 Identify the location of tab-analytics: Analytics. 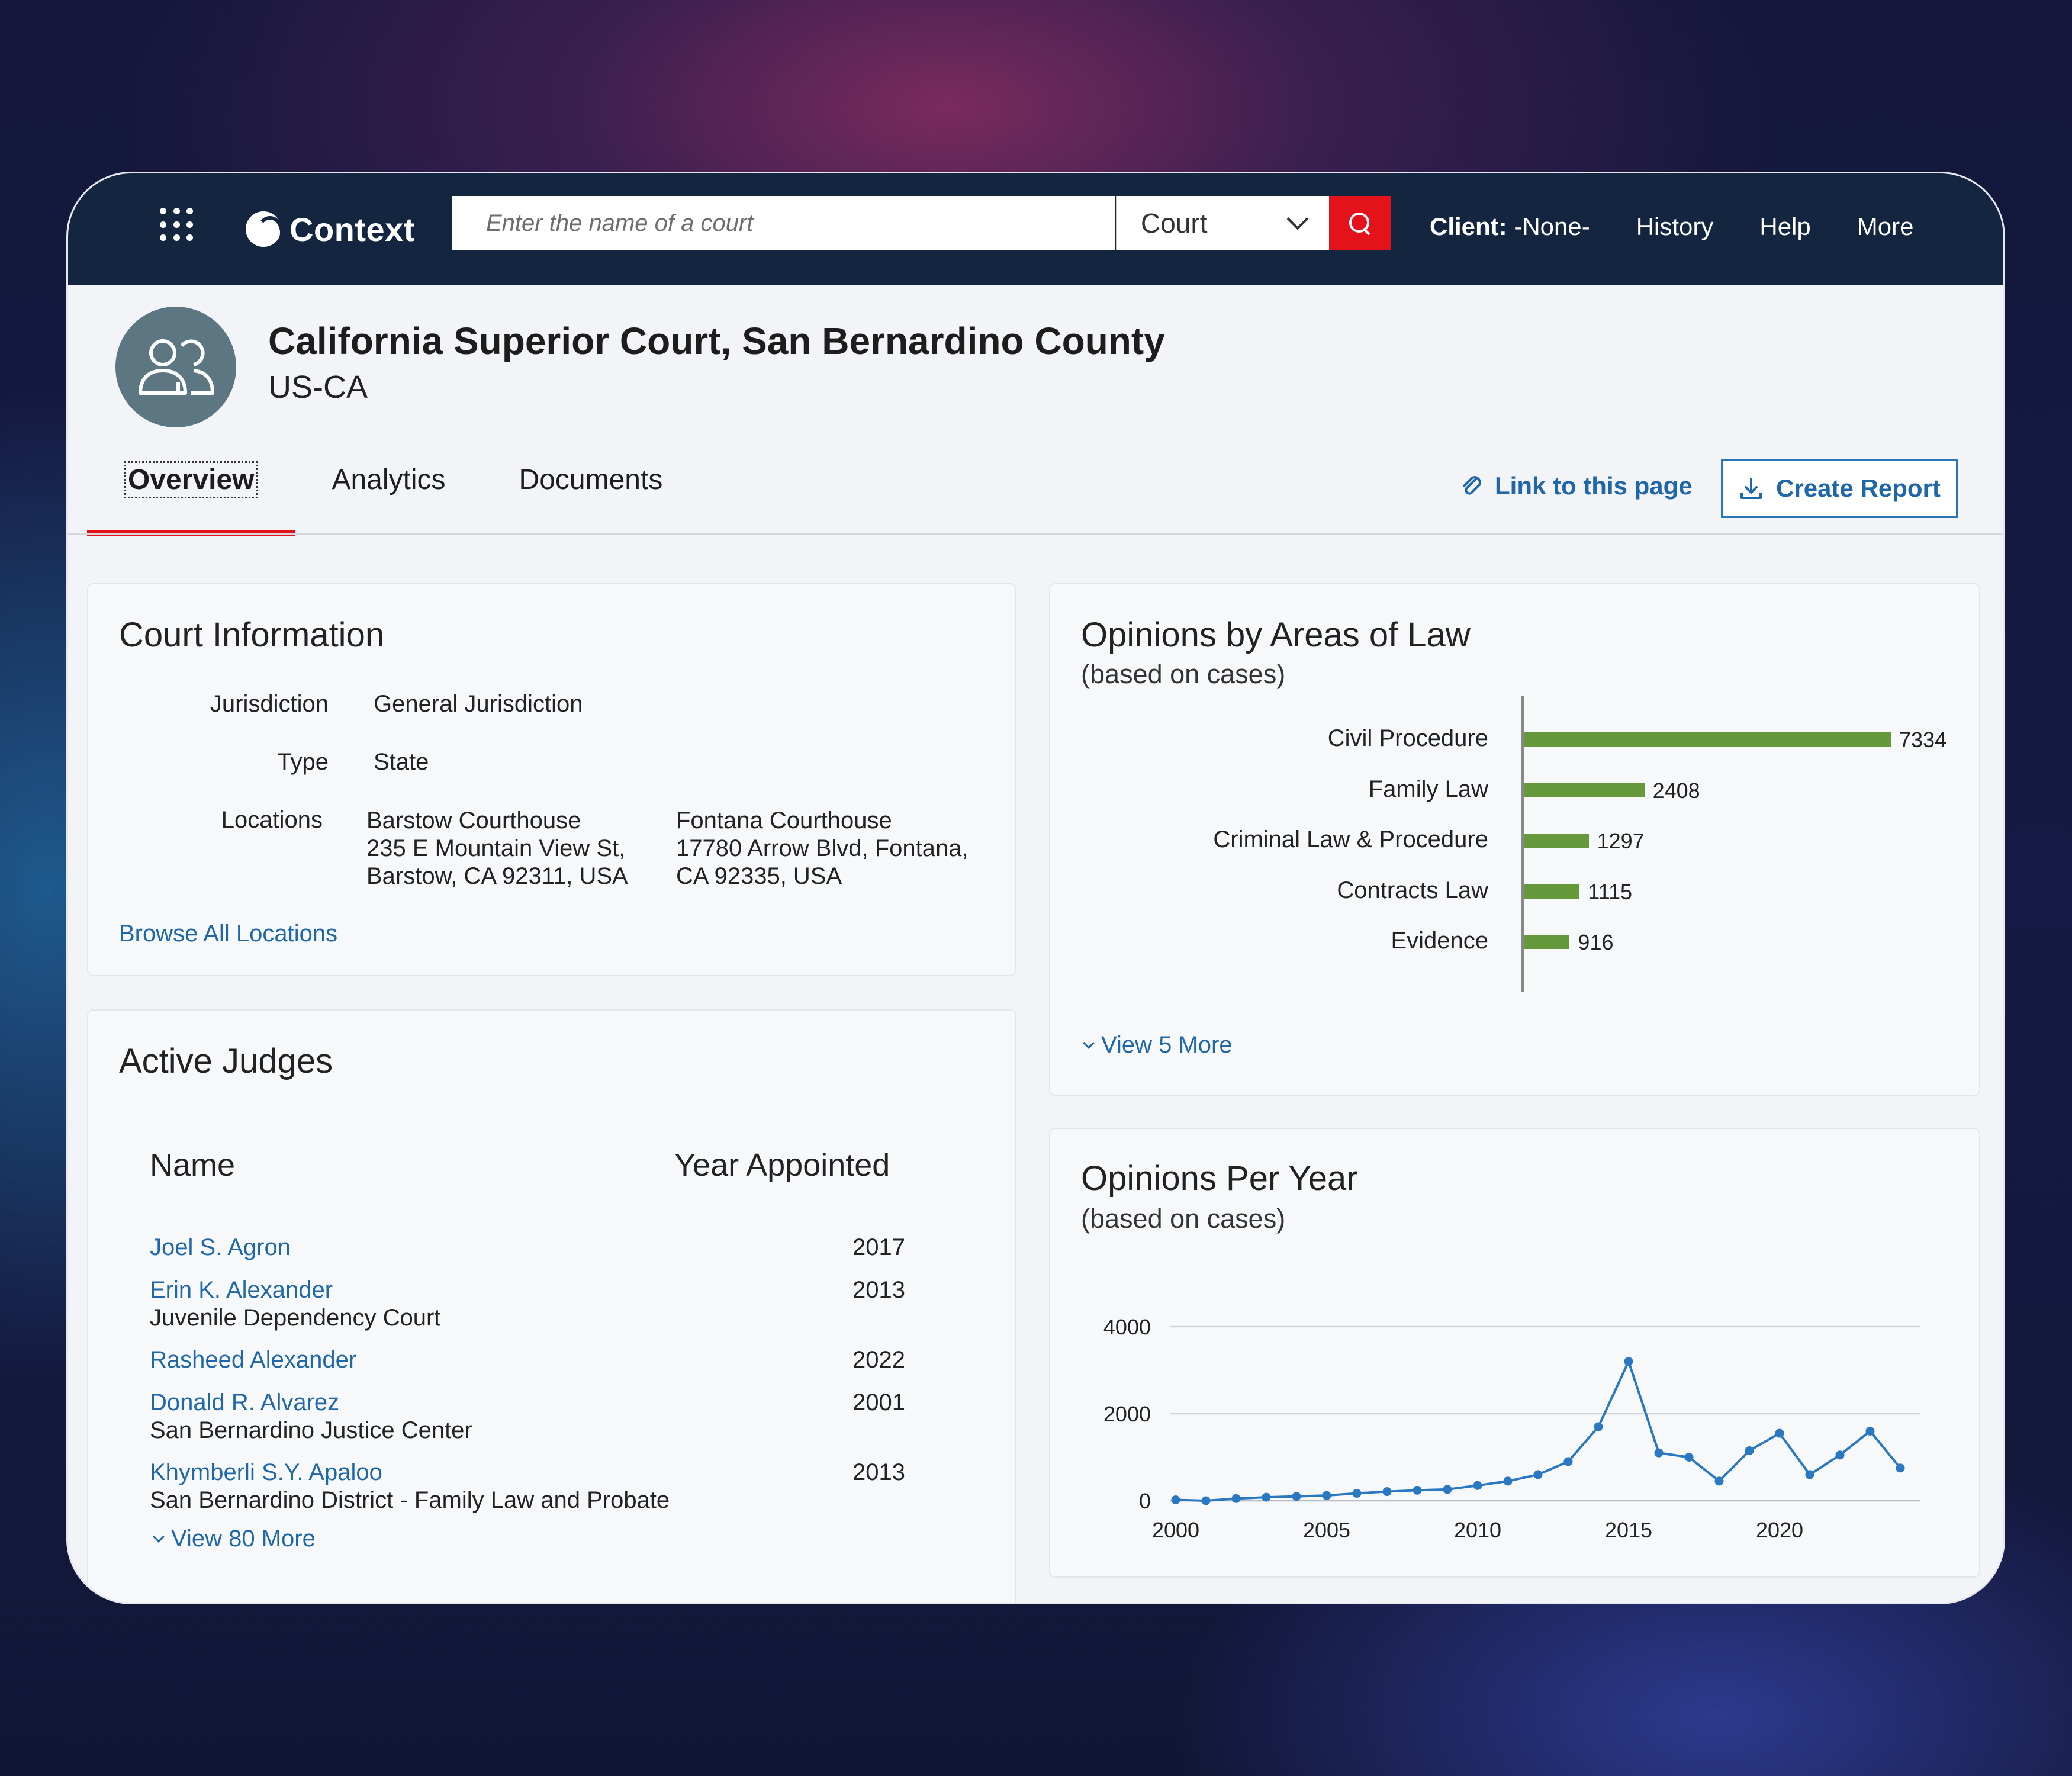
(388, 493).